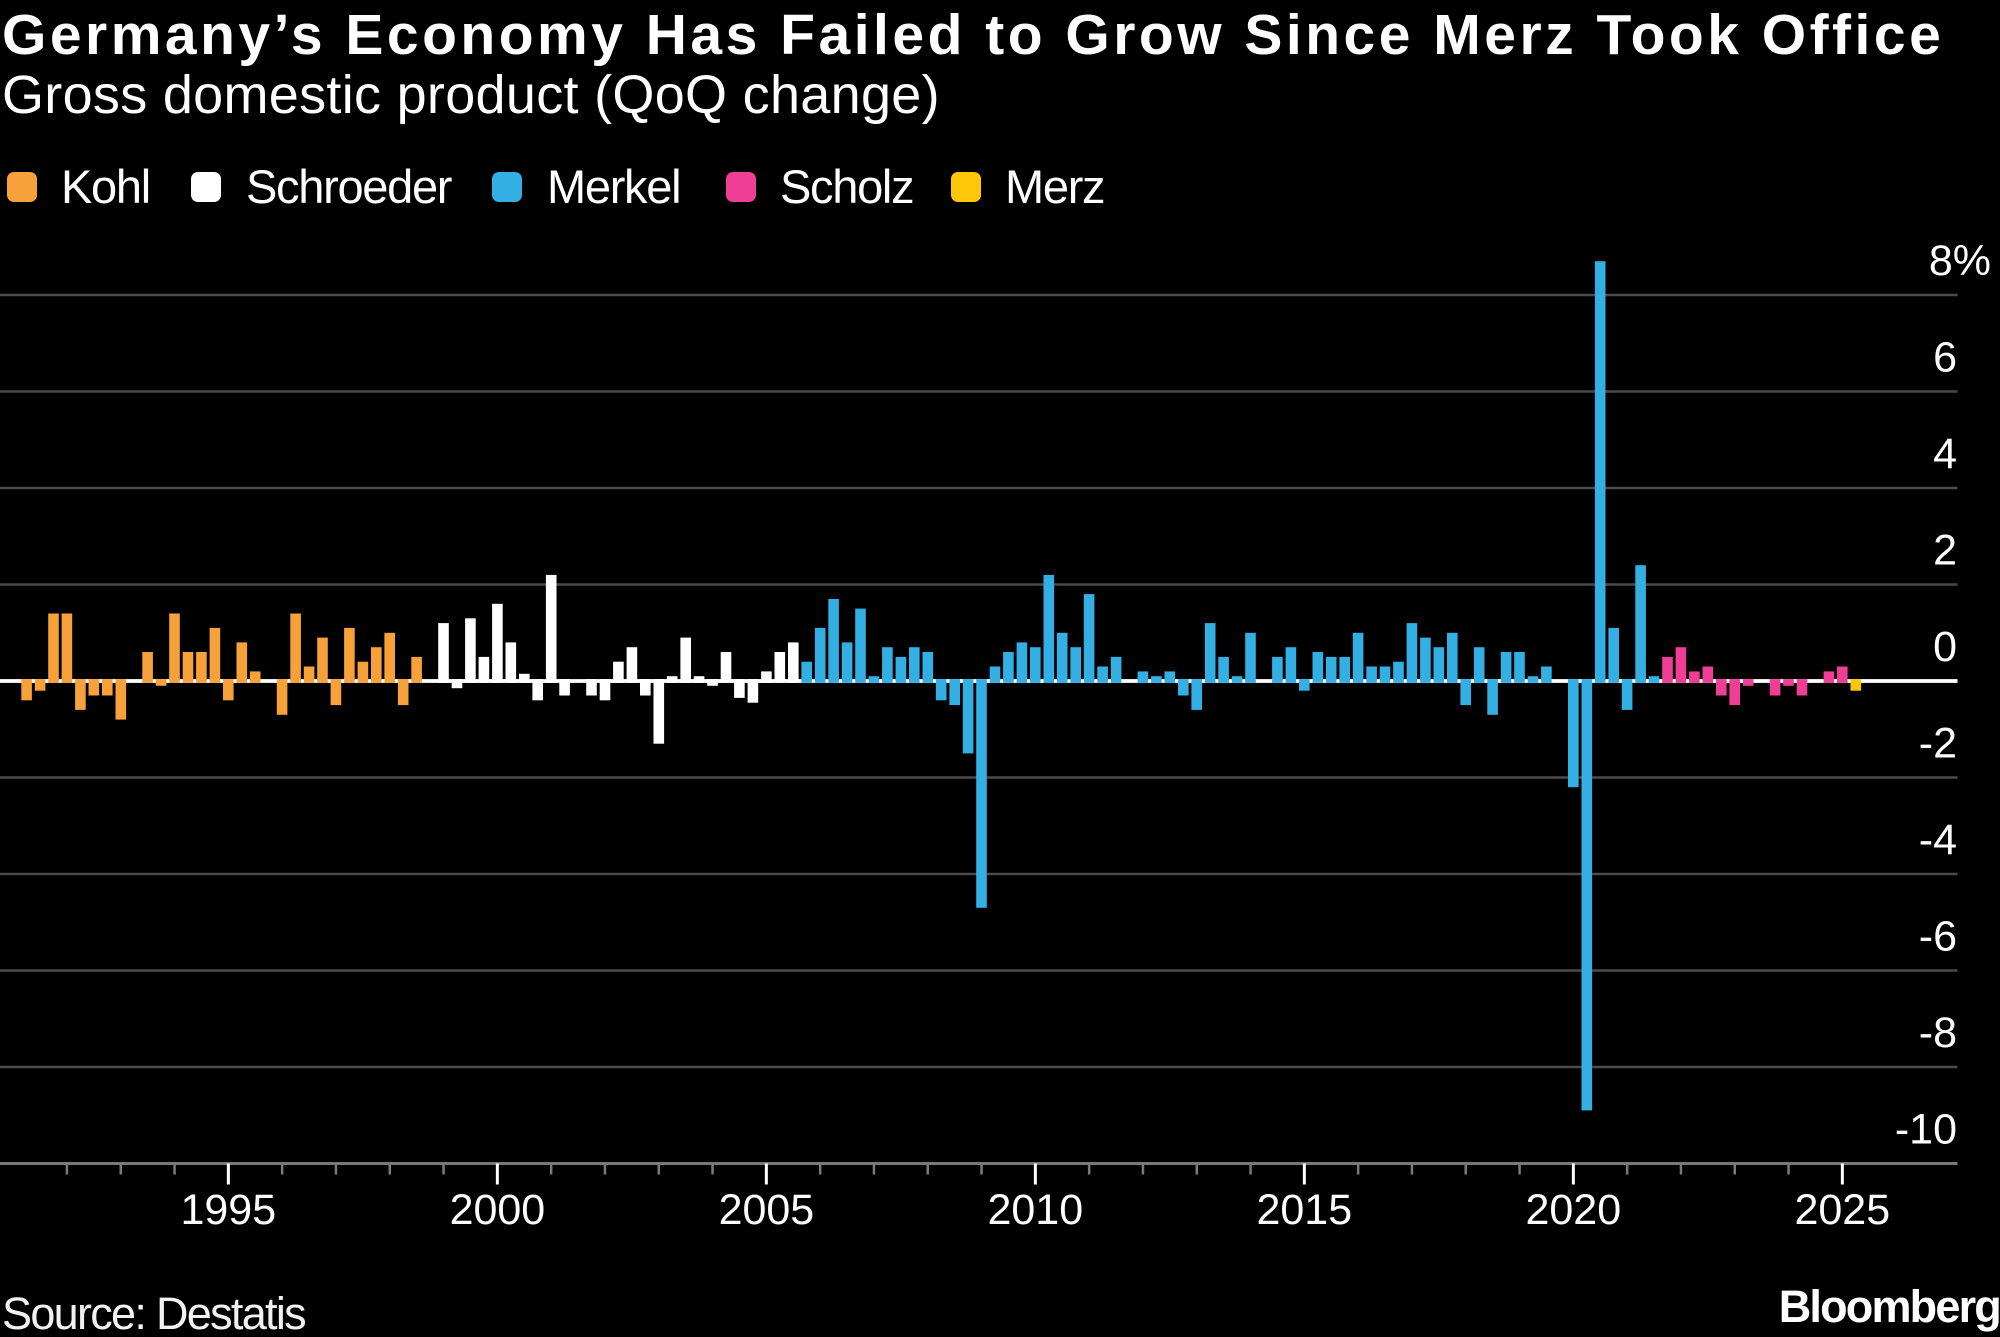  Describe the element at coordinates (349, 186) in the screenshot. I see `svg-text: Schroeder` at that location.